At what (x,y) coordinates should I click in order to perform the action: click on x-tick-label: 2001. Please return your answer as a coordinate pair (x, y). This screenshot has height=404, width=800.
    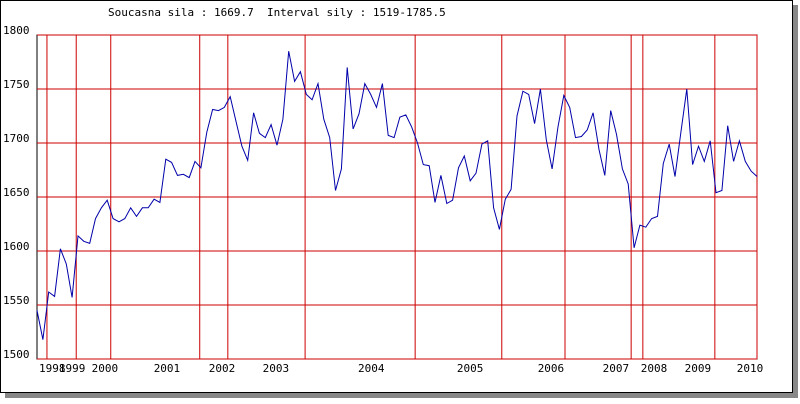
    Looking at the image, I should click on (167, 368).